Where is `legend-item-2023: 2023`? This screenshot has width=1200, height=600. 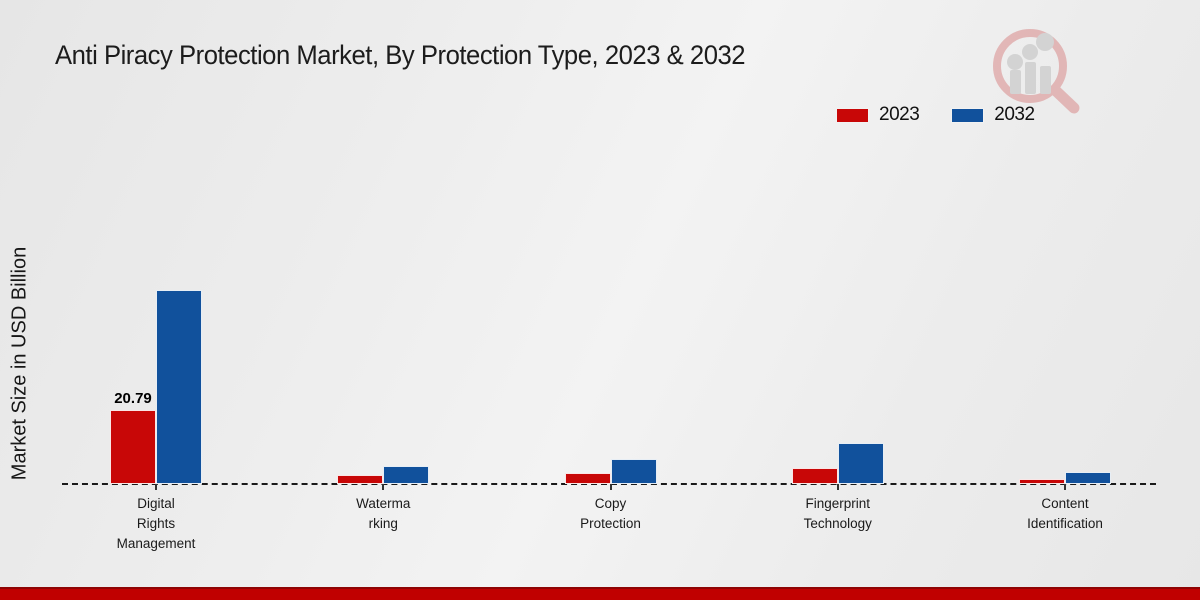
legend-item-2023: 2023 is located at coordinates (878, 115).